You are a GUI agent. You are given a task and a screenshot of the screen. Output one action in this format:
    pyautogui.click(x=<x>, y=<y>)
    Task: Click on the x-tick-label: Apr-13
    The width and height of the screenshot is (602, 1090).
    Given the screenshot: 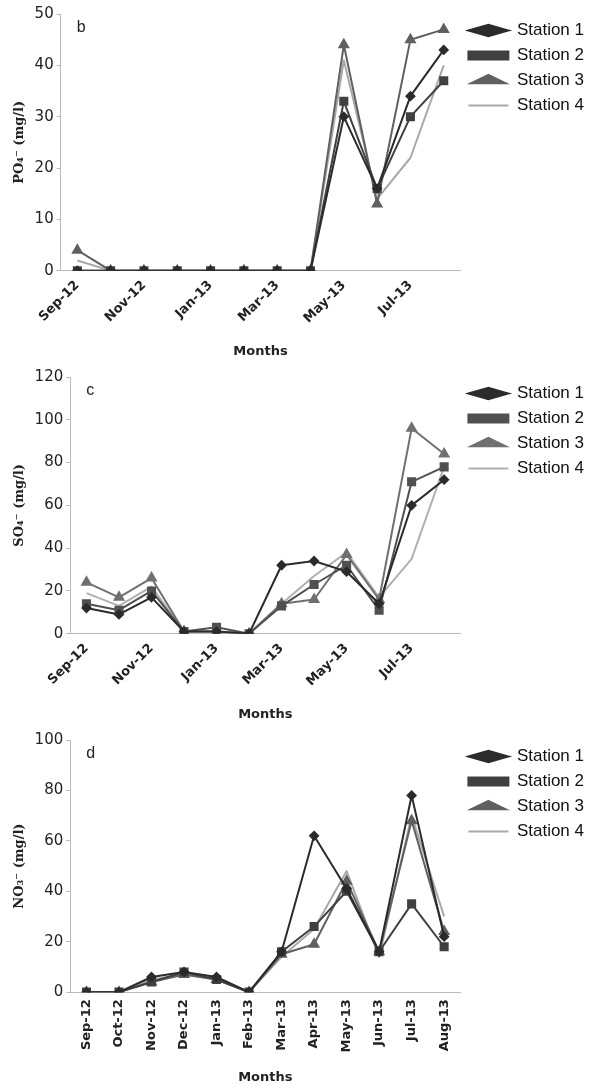 What is the action you would take?
    pyautogui.click(x=313, y=1024)
    